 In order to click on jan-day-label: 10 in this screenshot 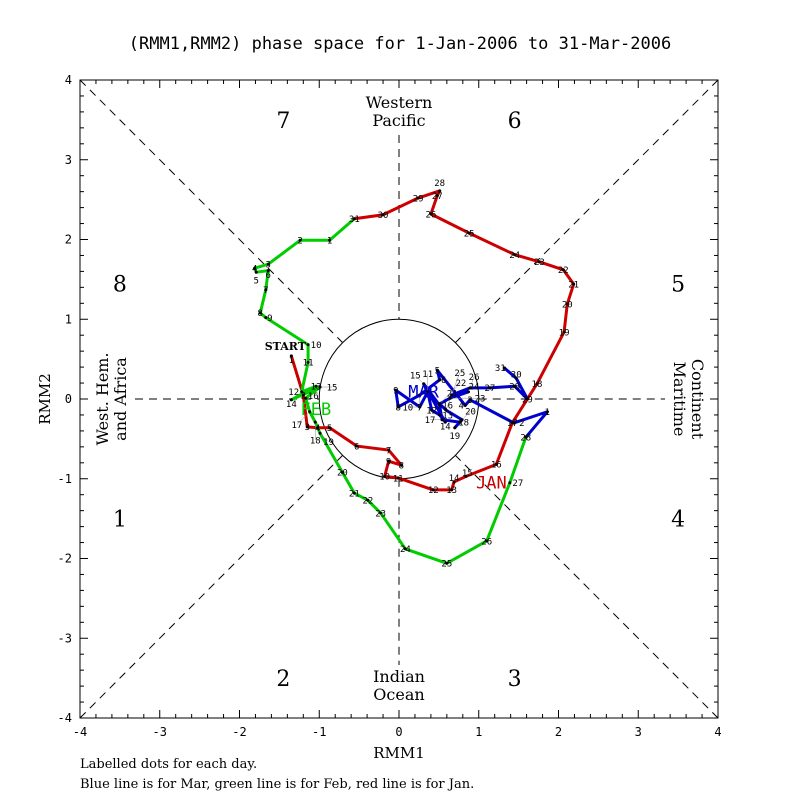, I will do `click(384, 478)`.